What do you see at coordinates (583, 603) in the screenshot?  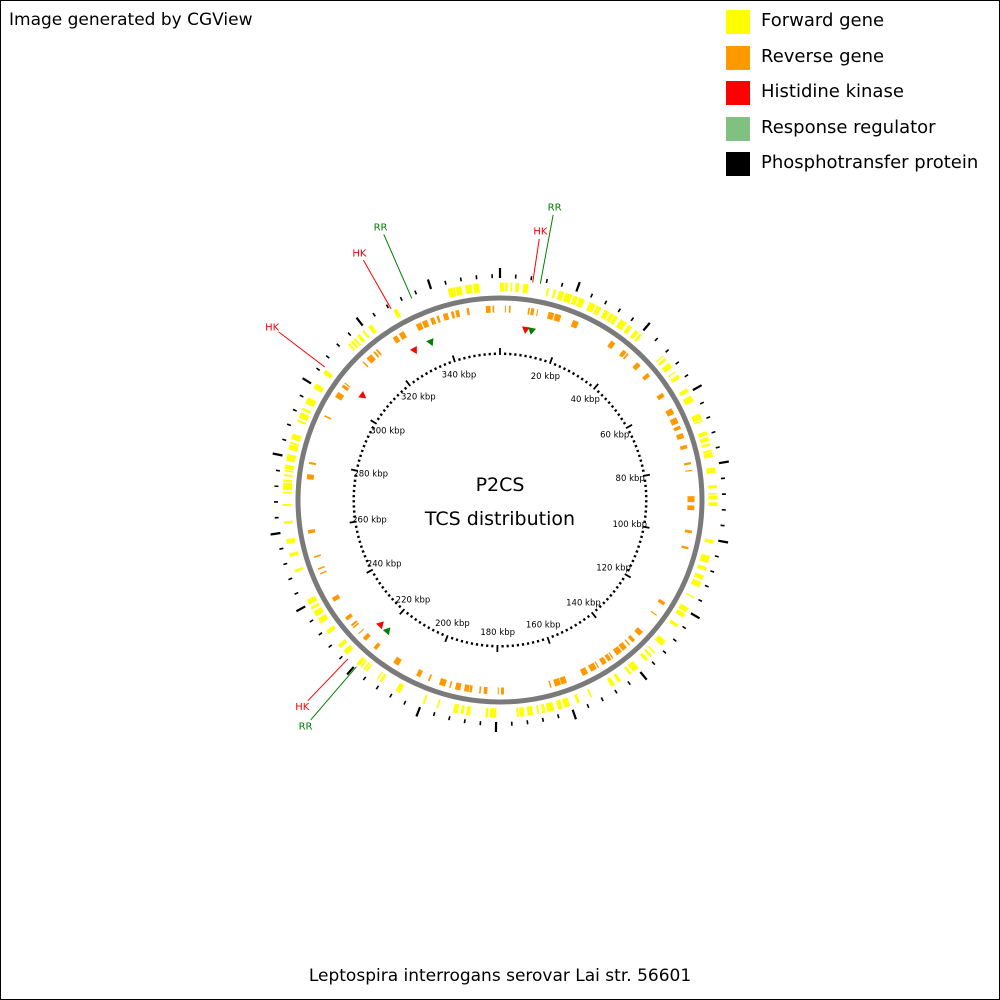 I see `ruler-label: 140 kbp` at bounding box center [583, 603].